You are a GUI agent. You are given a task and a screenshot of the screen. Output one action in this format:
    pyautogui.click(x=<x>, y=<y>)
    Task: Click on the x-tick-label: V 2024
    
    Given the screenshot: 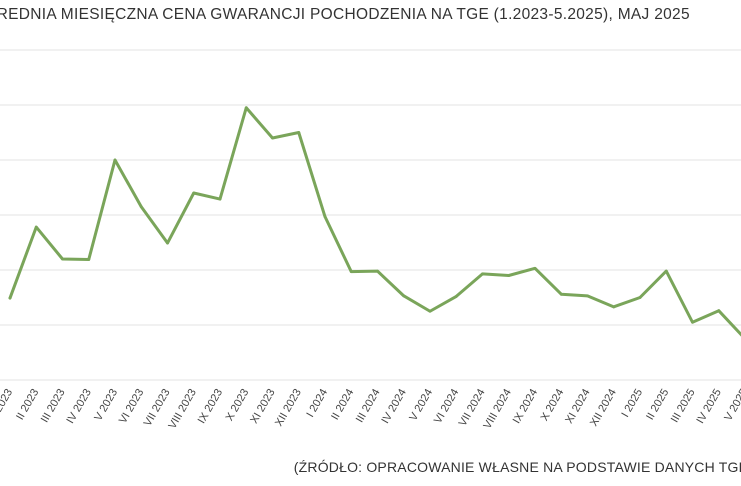 What is the action you would take?
    pyautogui.click(x=421, y=405)
    